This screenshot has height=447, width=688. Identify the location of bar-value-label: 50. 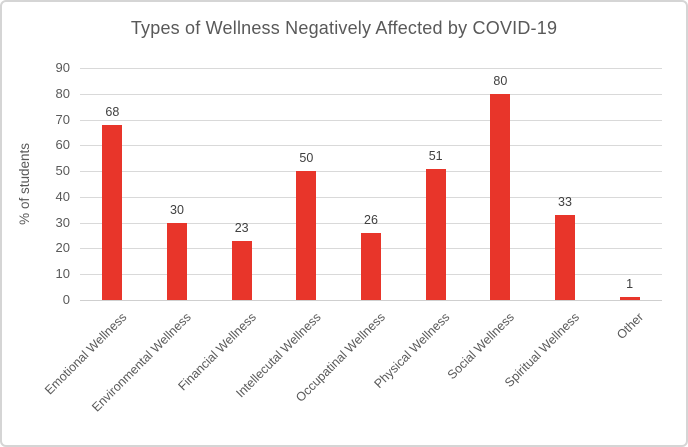
(306, 158).